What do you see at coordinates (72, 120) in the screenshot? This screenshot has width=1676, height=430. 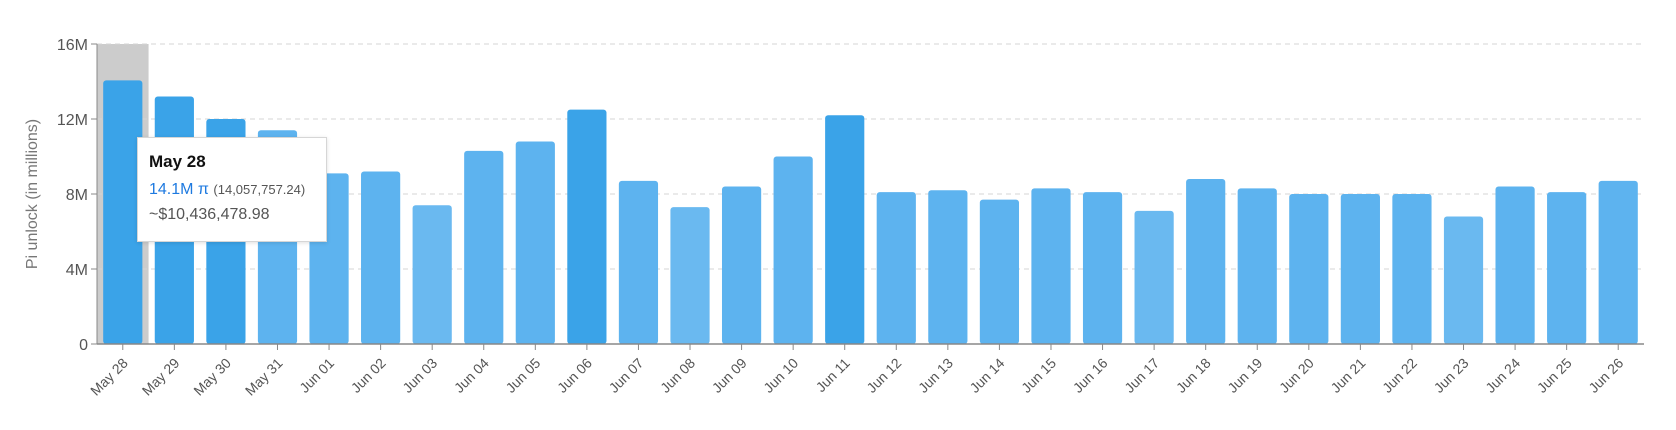 I see `y-tick-label: 12M` at bounding box center [72, 120].